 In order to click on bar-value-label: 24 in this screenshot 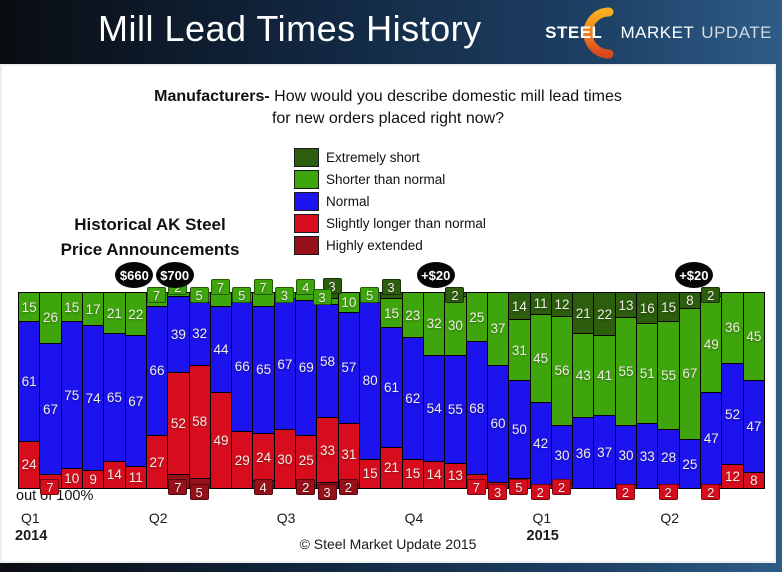, I will do `click(264, 457)`.